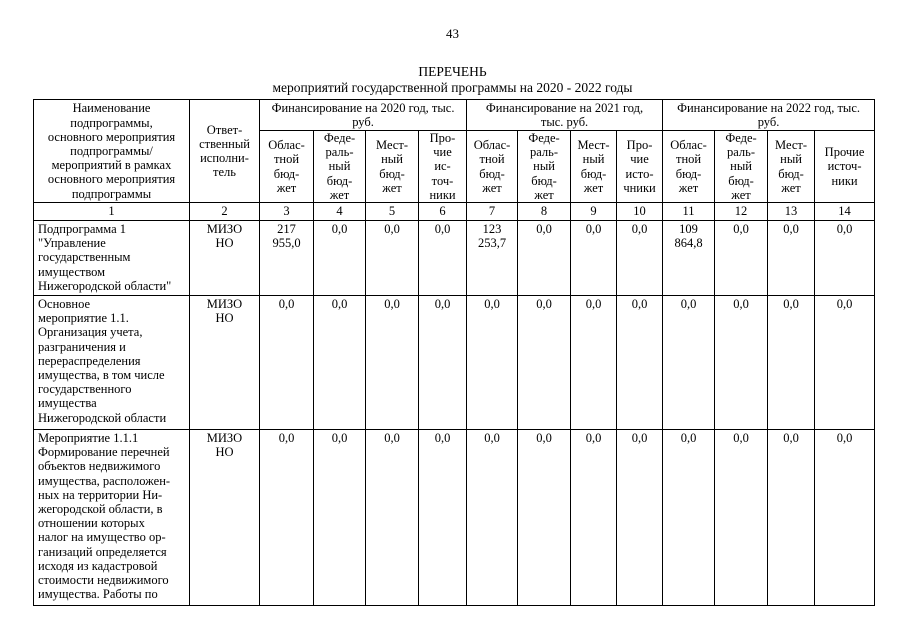  Describe the element at coordinates (492, 258) in the screenshot. I see `cell-value: 123 253,7` at that location.